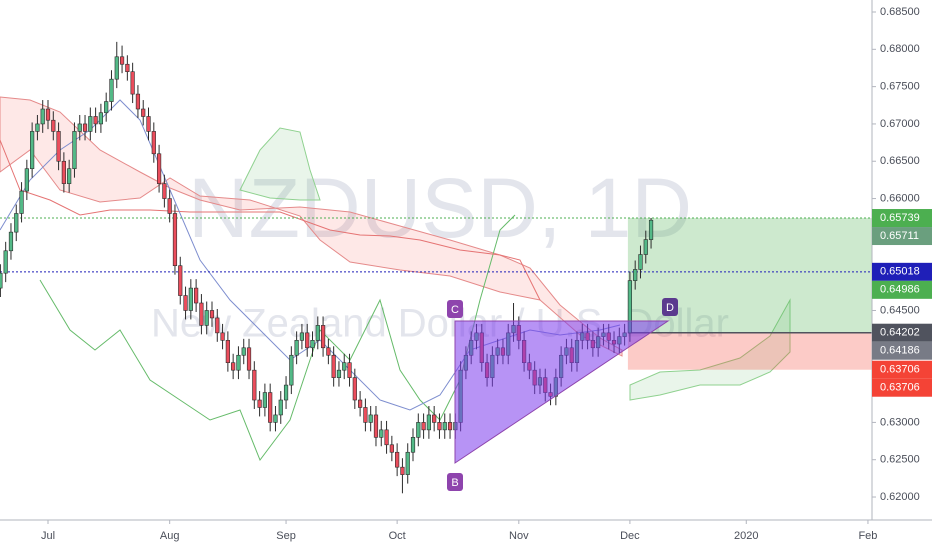 This screenshot has width=932, height=550. Describe the element at coordinates (900, 198) in the screenshot. I see `y-tick-label: 0.66000` at that location.